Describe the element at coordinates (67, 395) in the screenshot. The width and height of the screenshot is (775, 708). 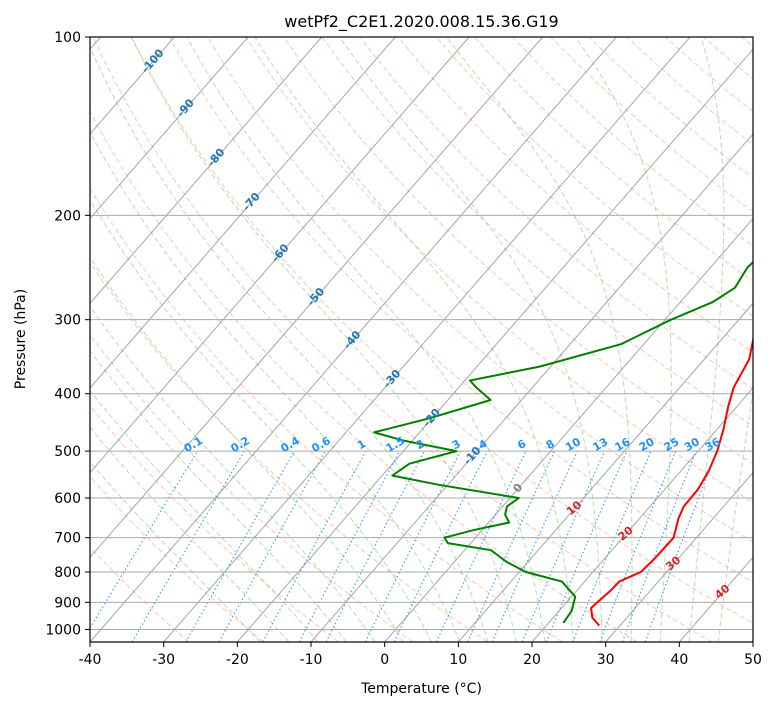
I see `y-tick-label: 400` at that location.